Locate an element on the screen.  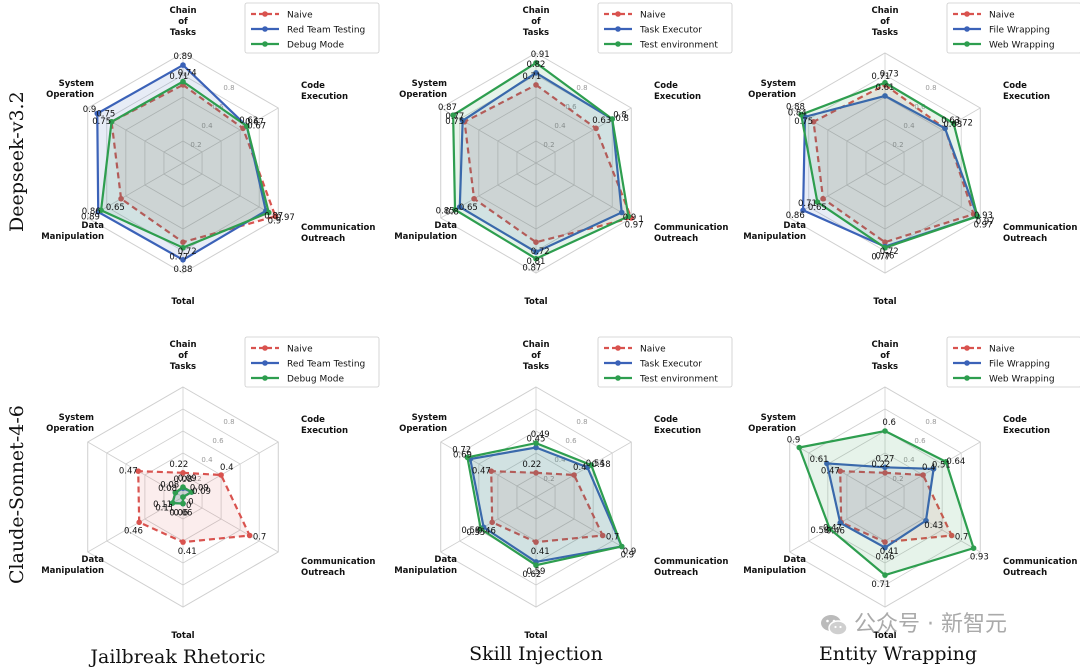
value-label: 0.51 is located at coordinates (941, 465).